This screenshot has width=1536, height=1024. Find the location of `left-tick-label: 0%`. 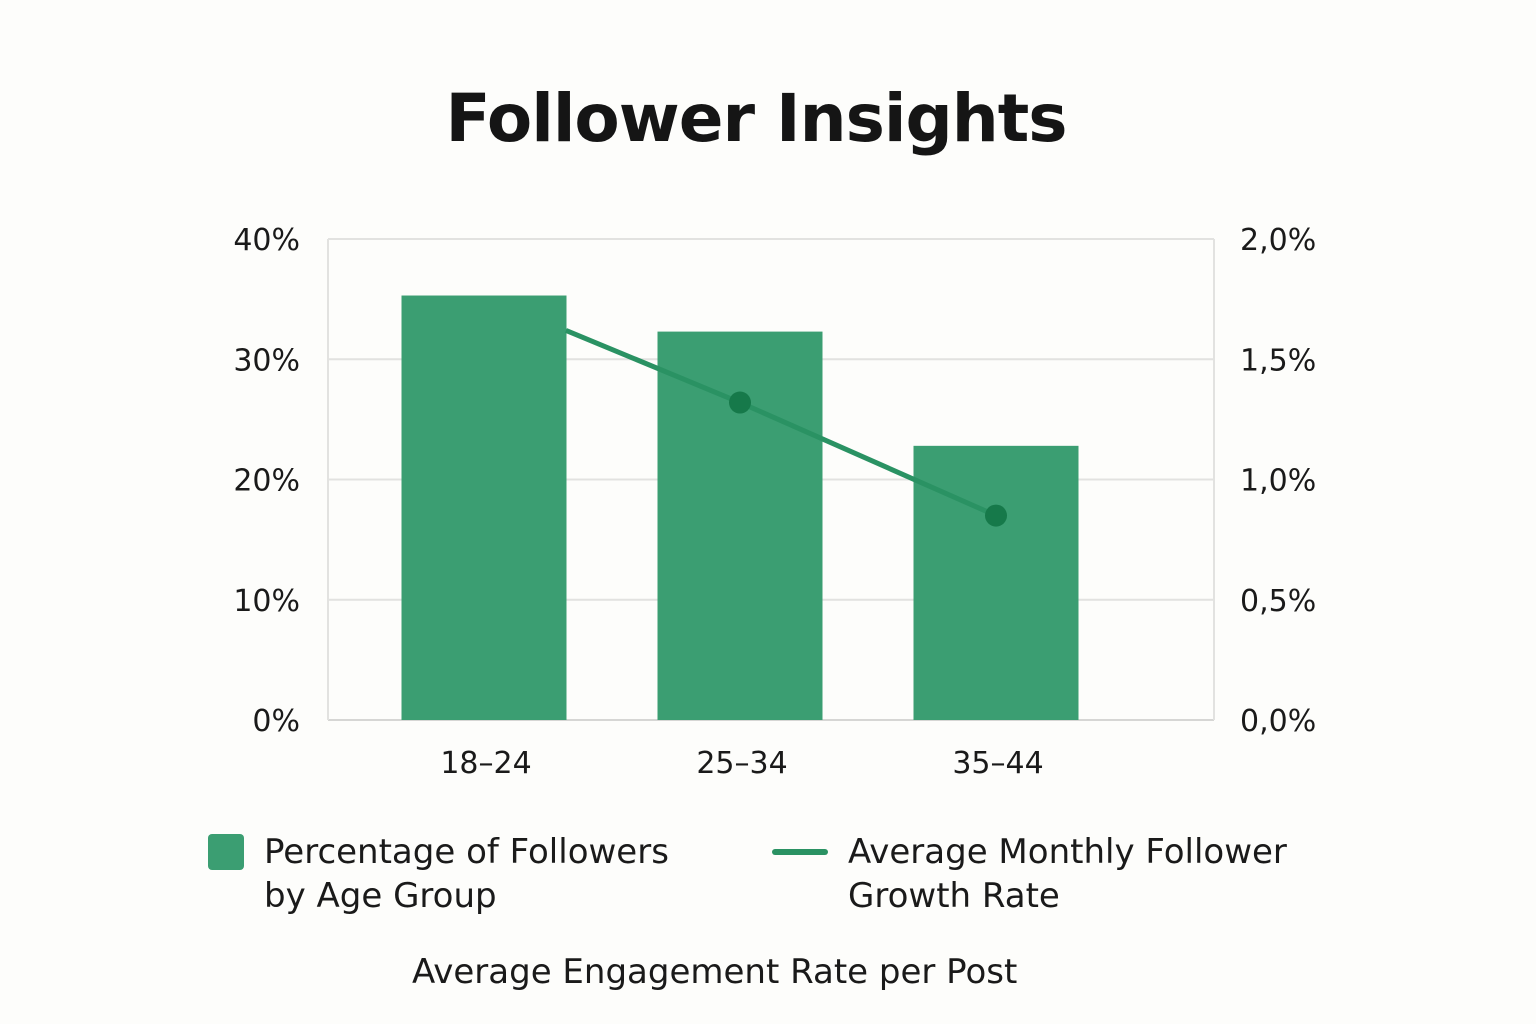

left-tick-label: 0% is located at coordinates (276, 721).